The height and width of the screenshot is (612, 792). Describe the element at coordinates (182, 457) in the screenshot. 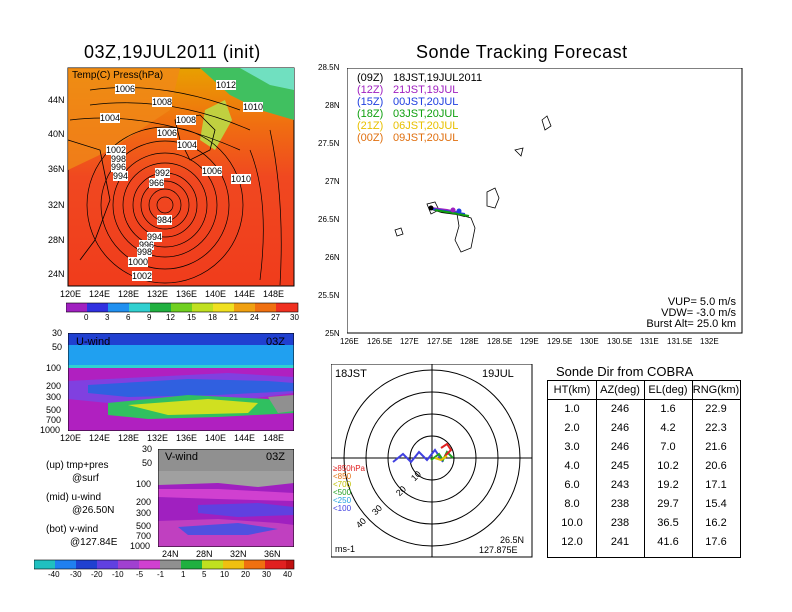

I see `v-wind-label: V-wind` at that location.